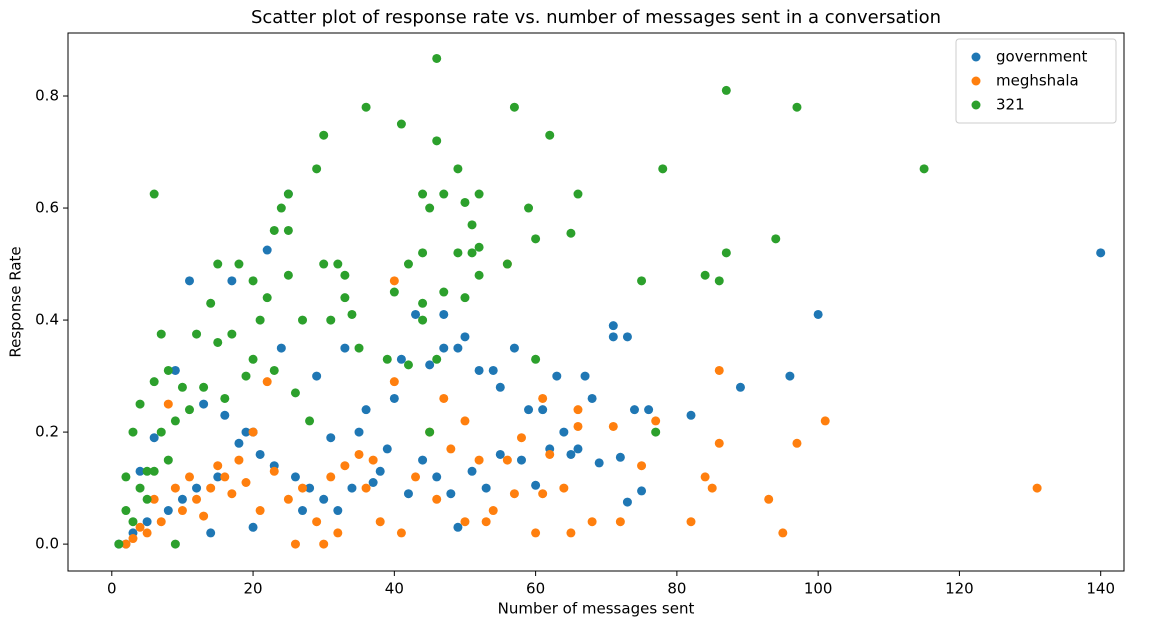 Image resolution: width=1161 pixels, height=627 pixels. I want to click on legend-label: 321, so click(1010, 105).